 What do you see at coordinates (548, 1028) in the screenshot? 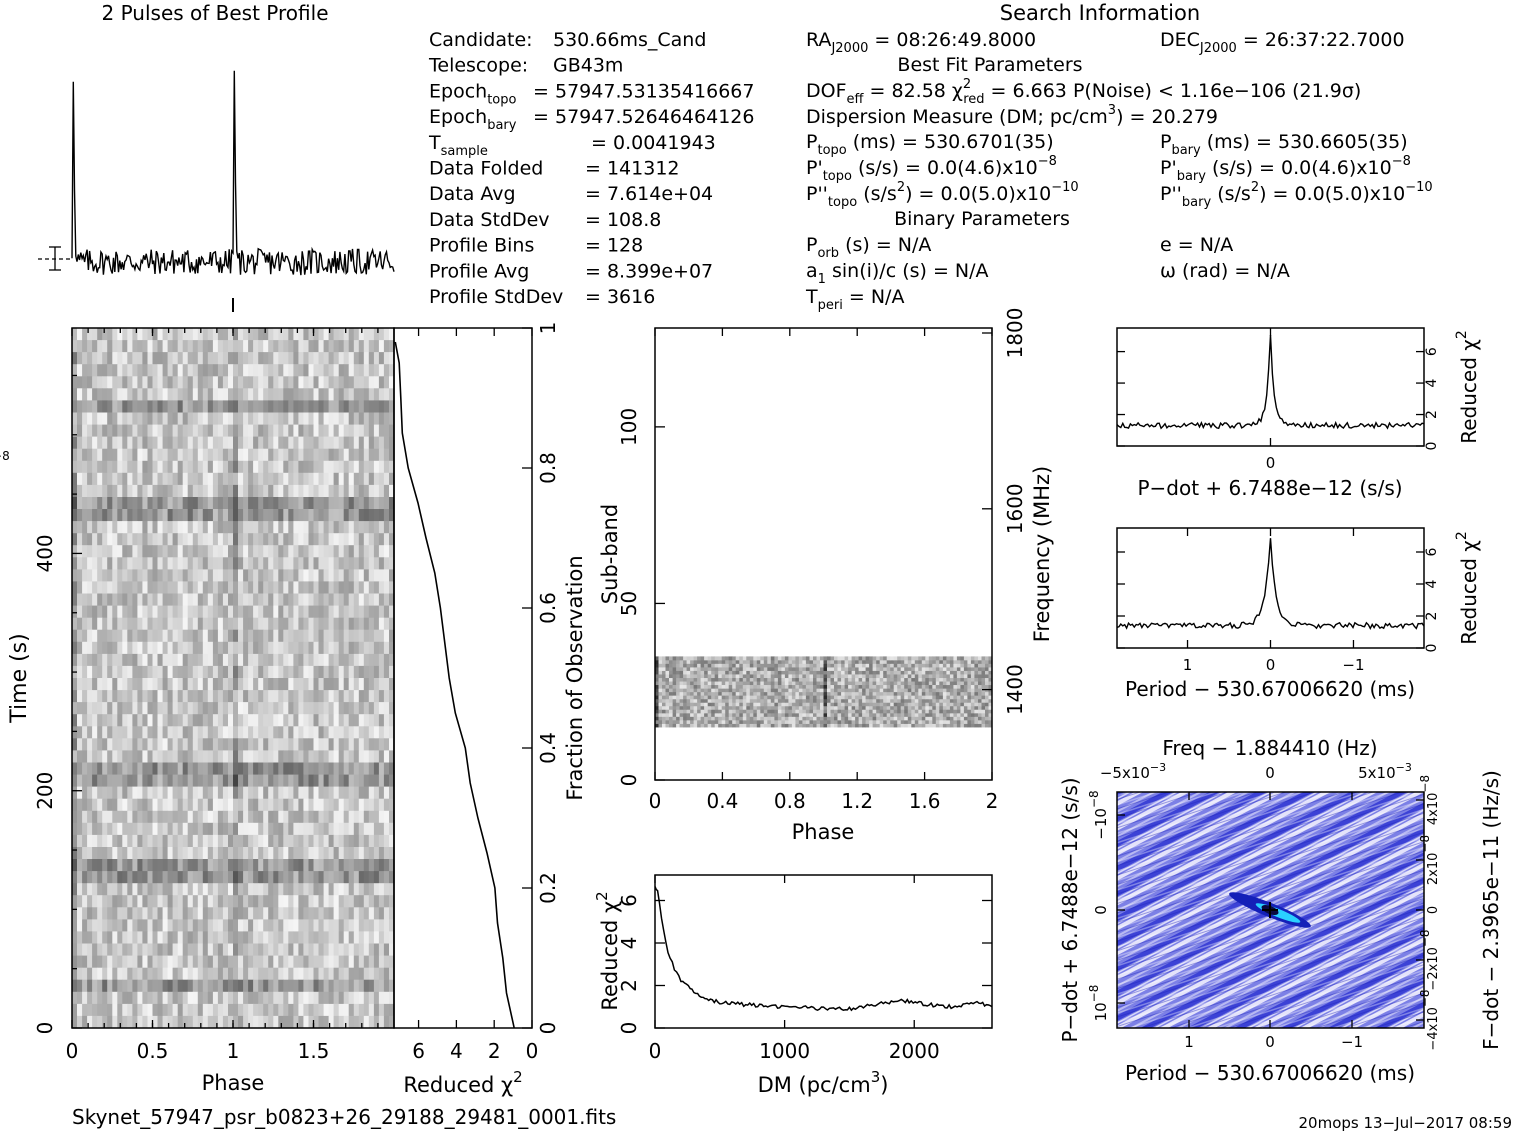
I see `chi2t-y-tick-label: 0` at bounding box center [548, 1028].